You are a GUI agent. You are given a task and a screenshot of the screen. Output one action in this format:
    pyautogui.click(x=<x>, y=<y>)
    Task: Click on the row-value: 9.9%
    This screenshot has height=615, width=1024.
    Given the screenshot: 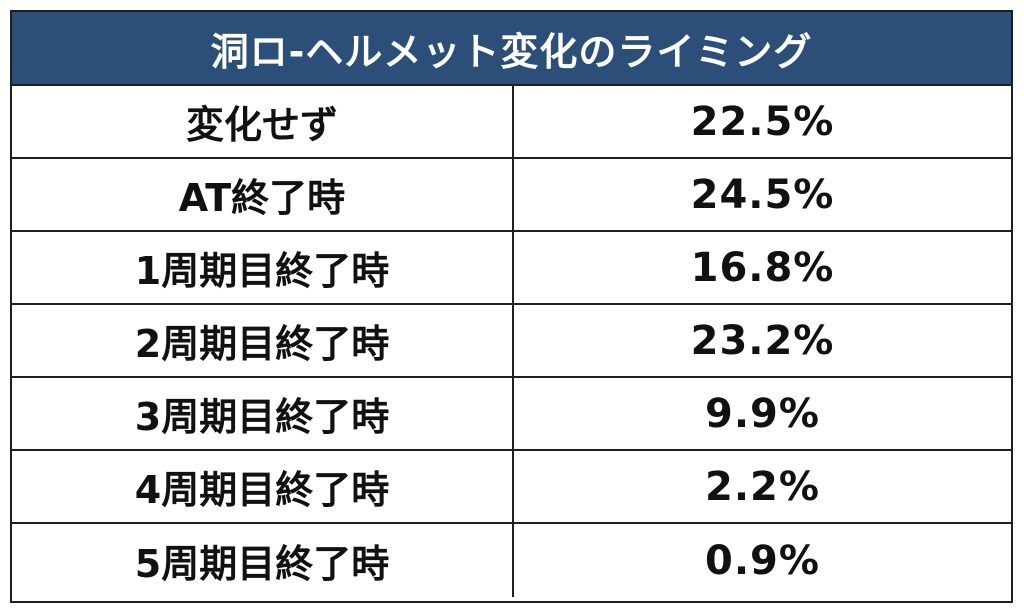 What is the action you would take?
    pyautogui.click(x=762, y=413)
    